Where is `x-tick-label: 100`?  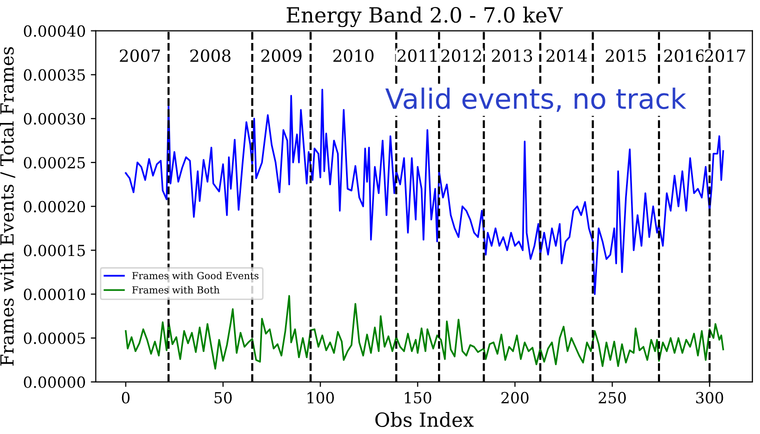 x-tick-label: 100 is located at coordinates (321, 398).